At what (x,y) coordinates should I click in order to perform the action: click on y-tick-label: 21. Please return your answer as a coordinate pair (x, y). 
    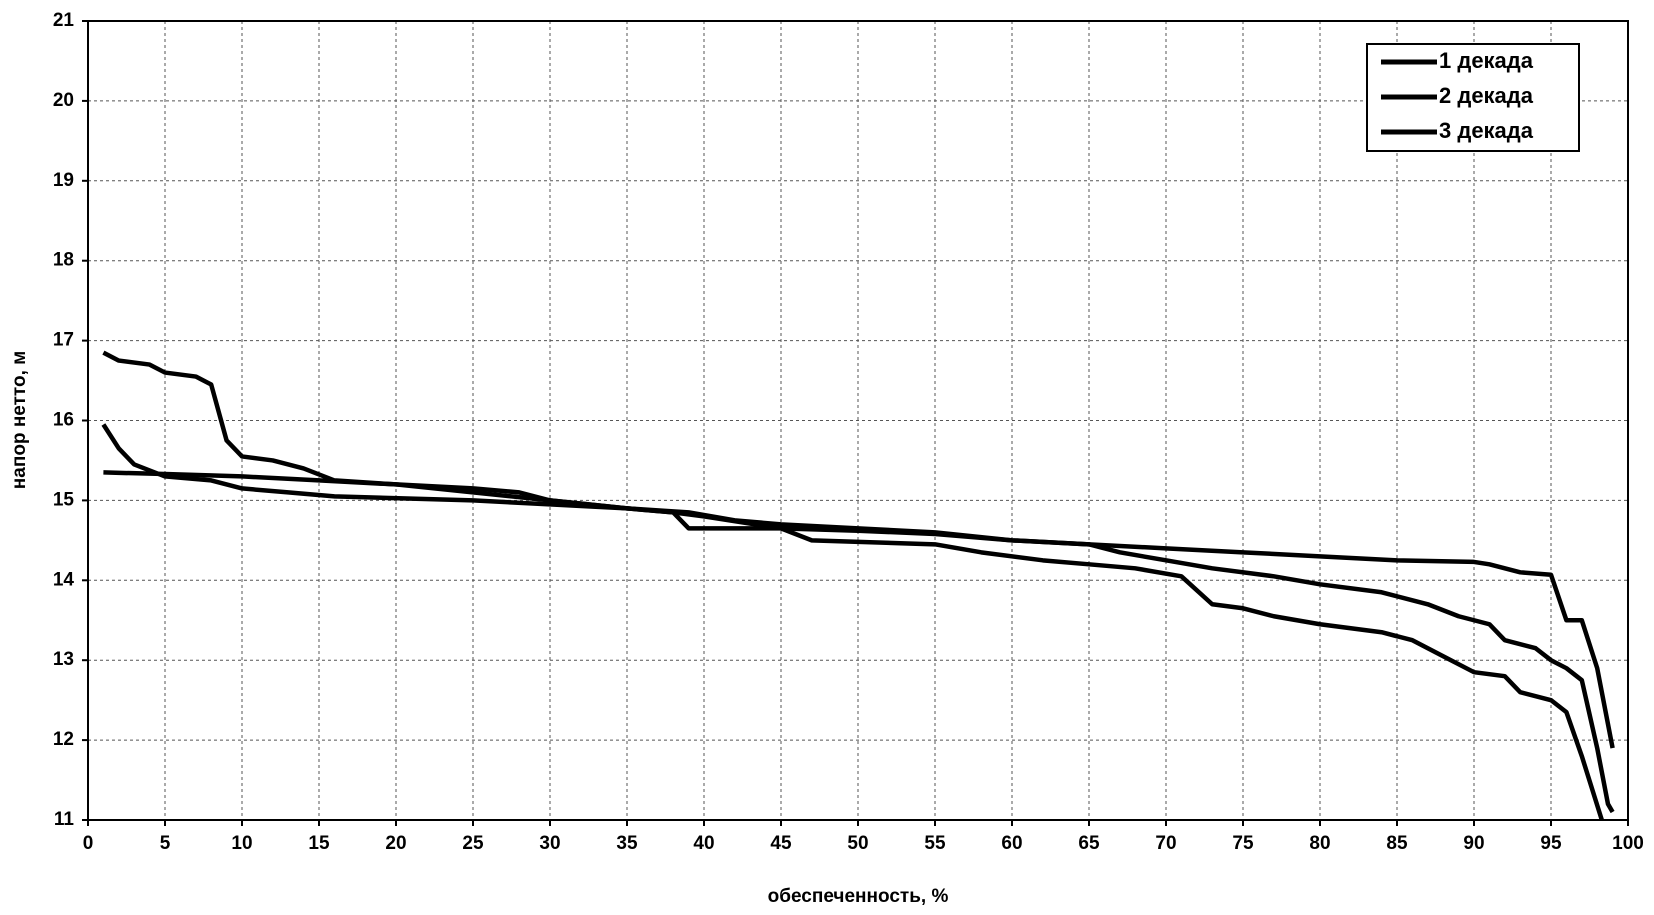
    Looking at the image, I should click on (64, 20).